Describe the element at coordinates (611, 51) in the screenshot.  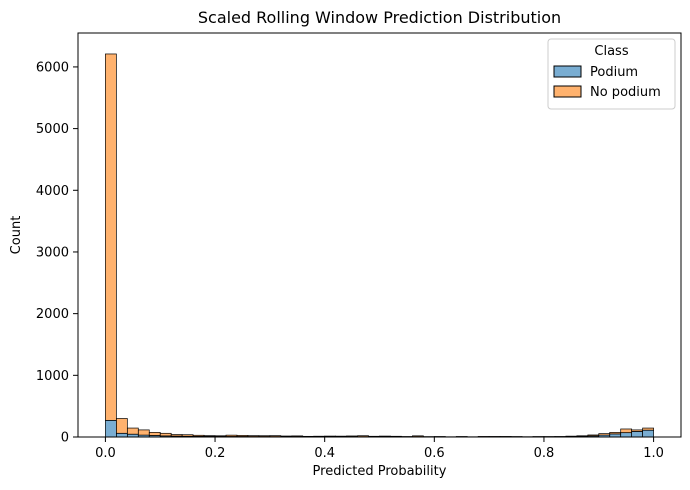
I see `legend-title: Class` at that location.